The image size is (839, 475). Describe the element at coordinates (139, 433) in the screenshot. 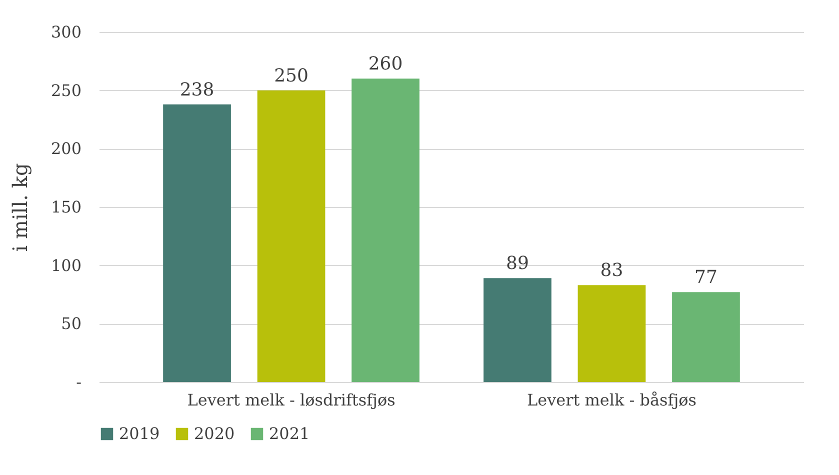

I see `legend-label: 2019` at that location.